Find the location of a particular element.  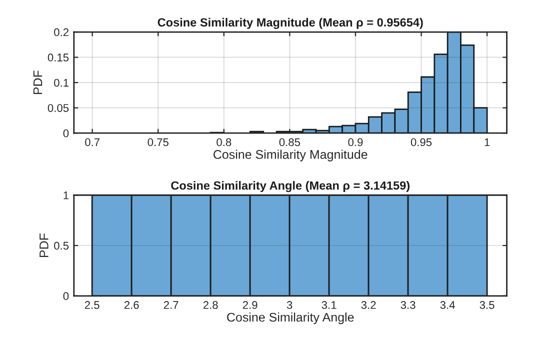

y-tick-label: 0.1 is located at coordinates (61, 82).